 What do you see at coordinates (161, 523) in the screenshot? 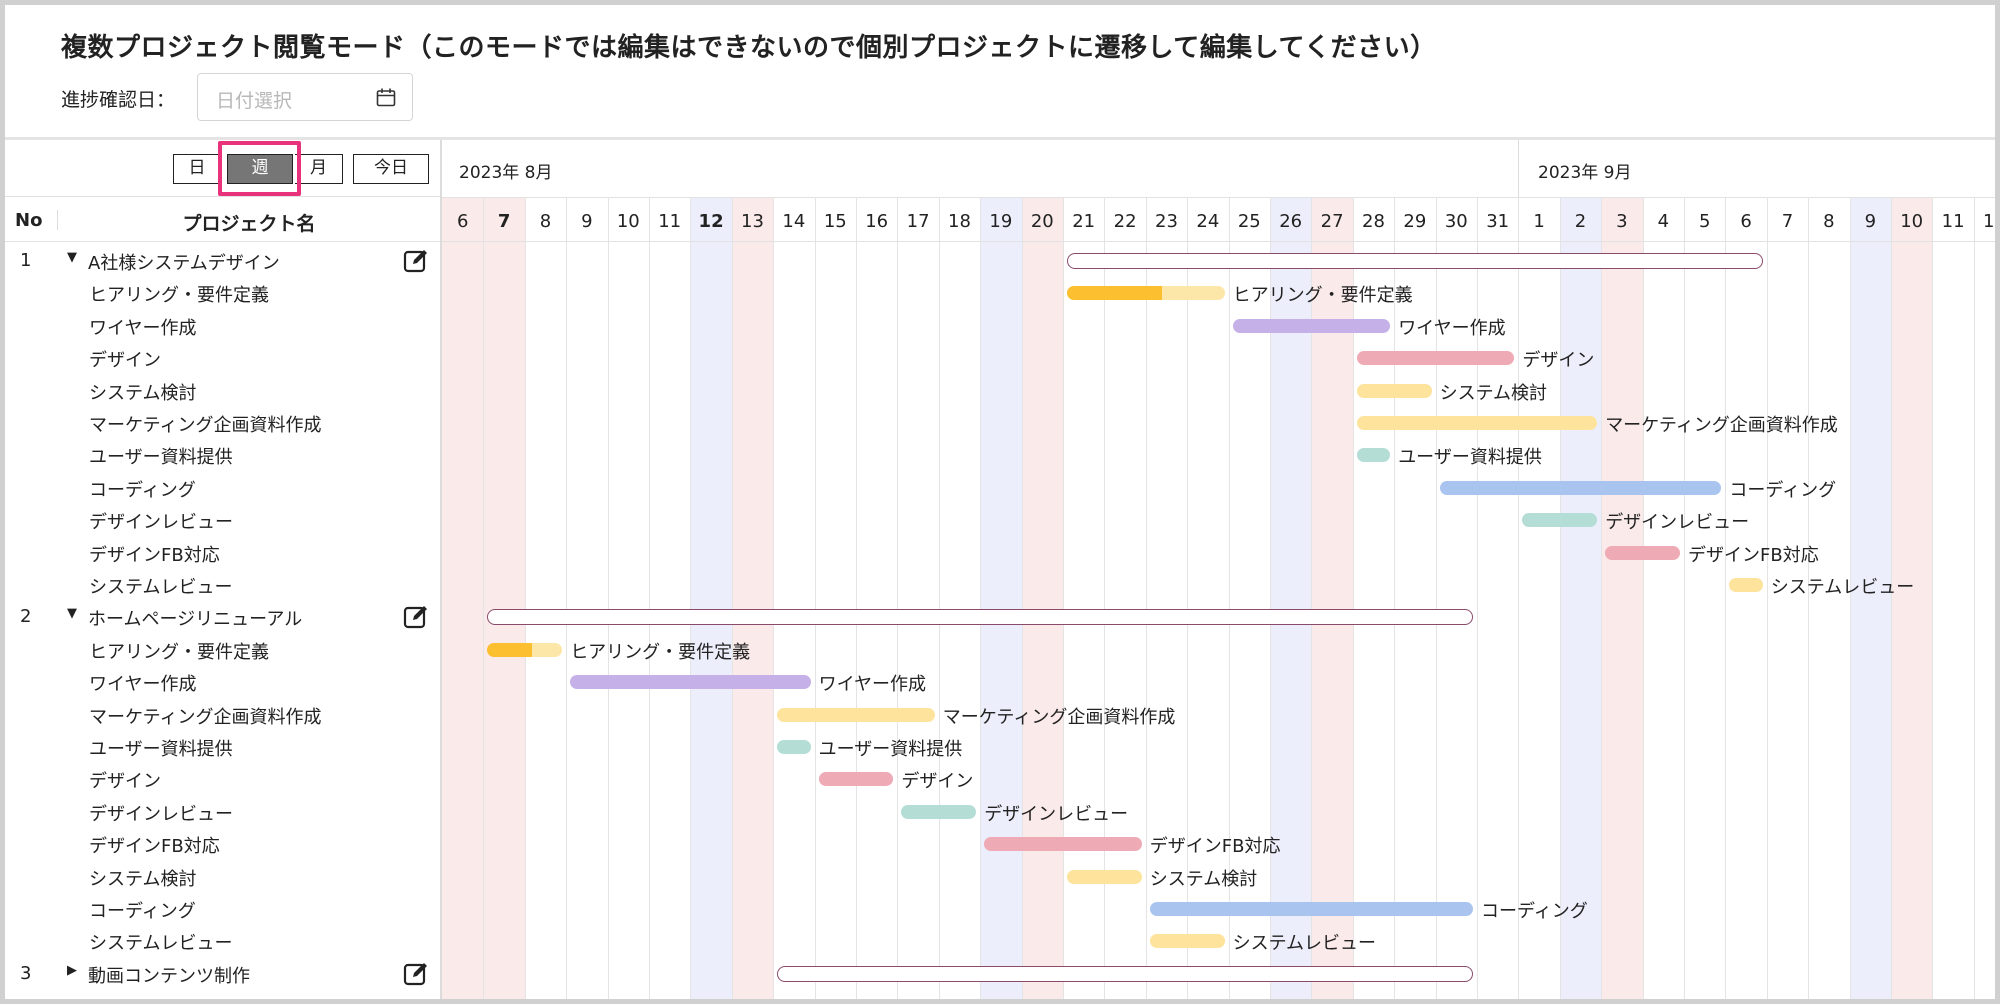
I see `task-name: デザインレビュー` at bounding box center [161, 523].